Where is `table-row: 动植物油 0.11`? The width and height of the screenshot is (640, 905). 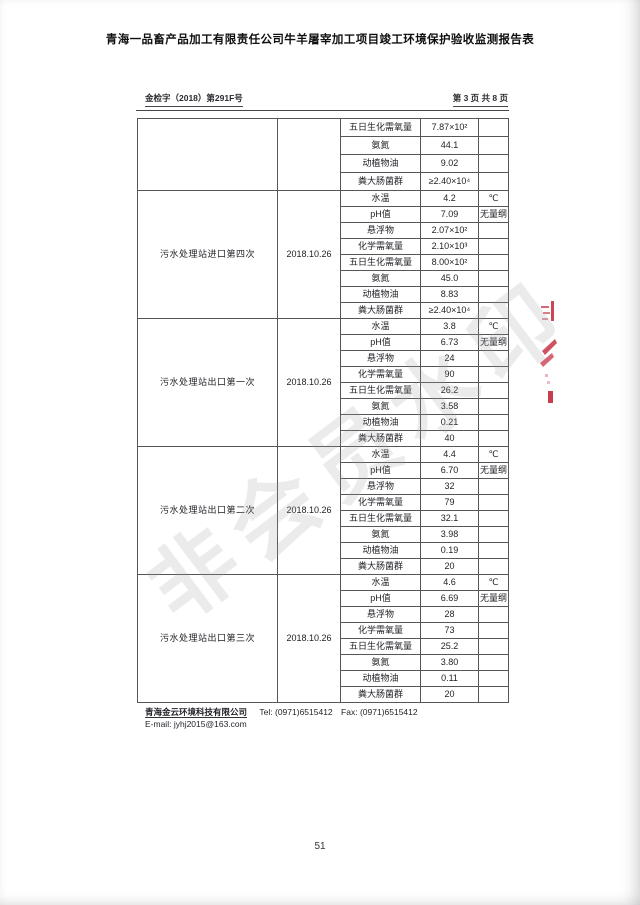
table-row: 动植物油 0.11 is located at coordinates (323, 678).